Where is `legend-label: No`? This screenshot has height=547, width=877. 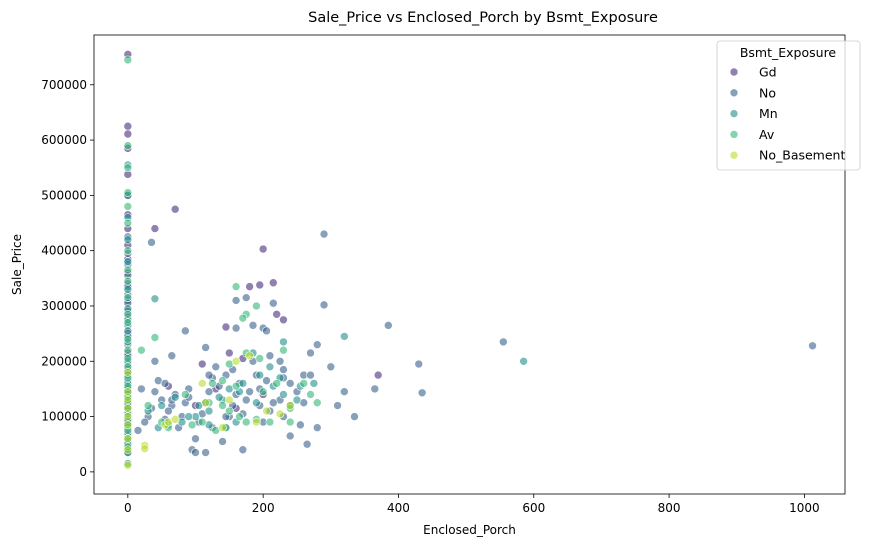 legend-label: No is located at coordinates (767, 92).